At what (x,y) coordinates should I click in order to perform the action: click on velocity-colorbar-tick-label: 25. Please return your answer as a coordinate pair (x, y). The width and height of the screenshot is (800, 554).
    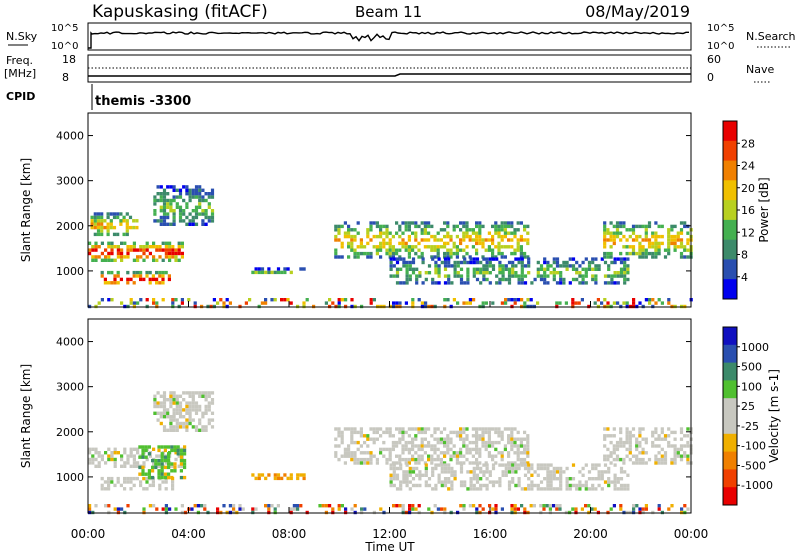
    Looking at the image, I should click on (748, 406).